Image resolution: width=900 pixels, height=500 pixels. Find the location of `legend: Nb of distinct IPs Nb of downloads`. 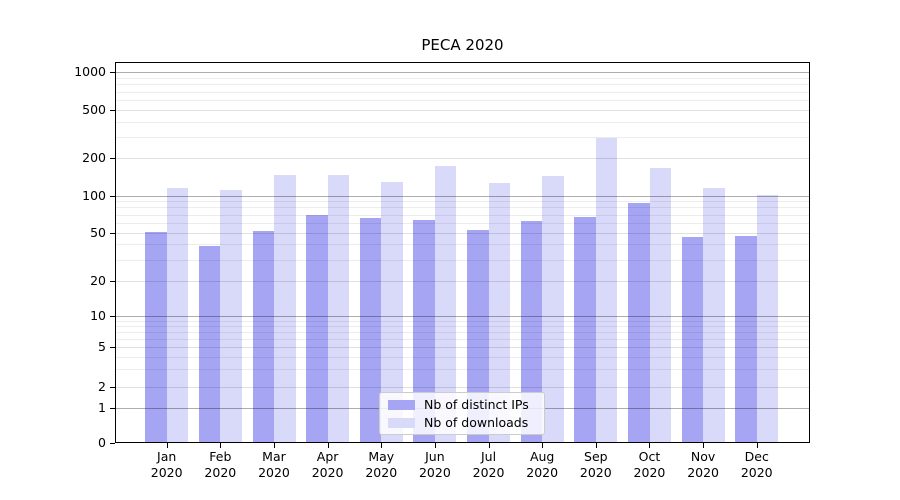

legend: Nb of distinct IPs Nb of downloads is located at coordinates (462, 413).